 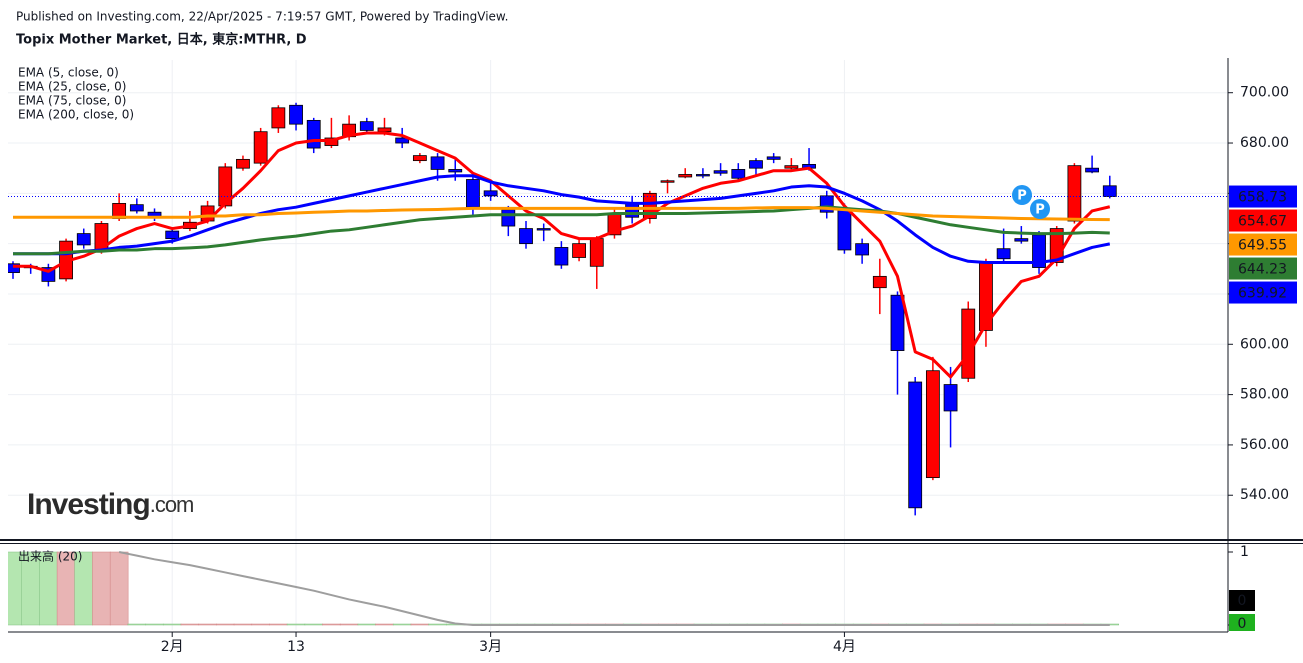 I want to click on marker-label: P, so click(x=1040, y=210).